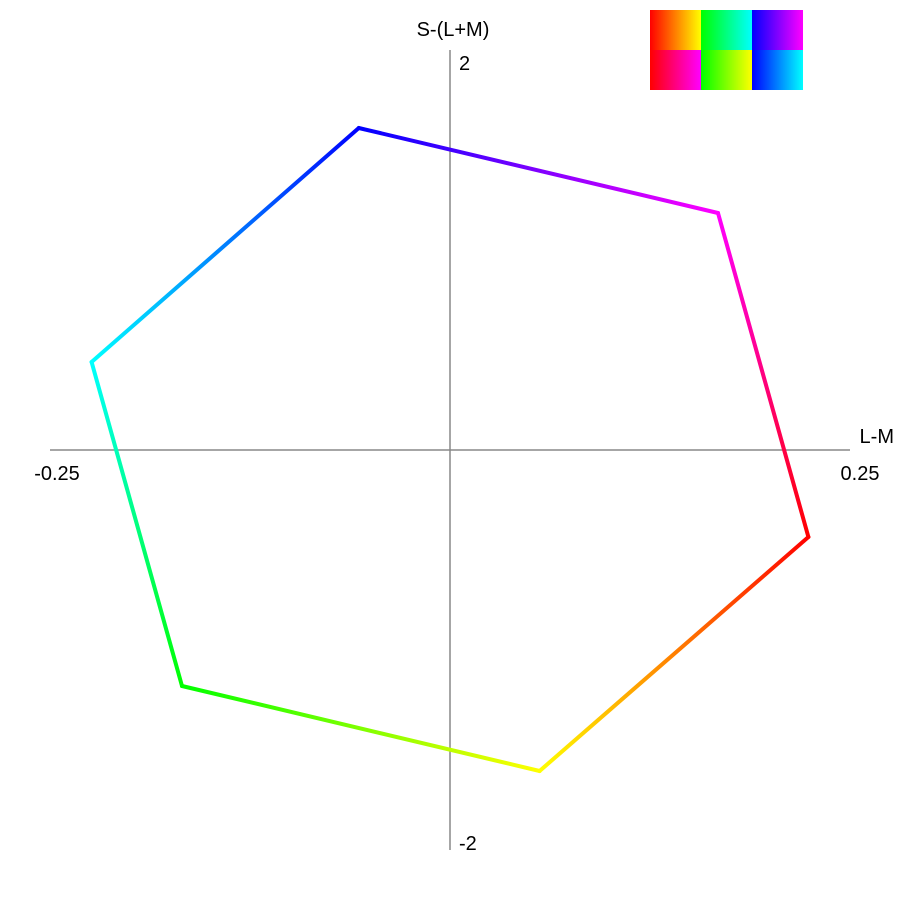 The width and height of the screenshot is (900, 905). I want to click on y-tick-label-max: 2, so click(464, 64).